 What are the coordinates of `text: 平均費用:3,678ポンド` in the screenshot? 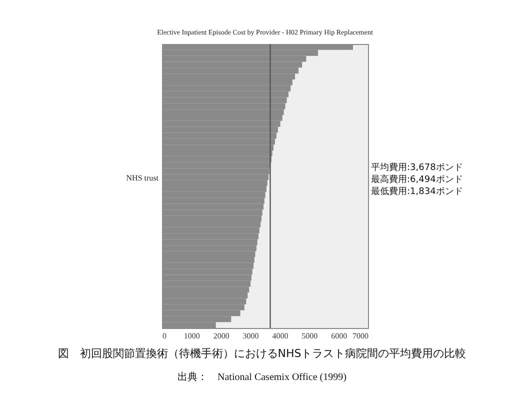 It's located at (417, 168).